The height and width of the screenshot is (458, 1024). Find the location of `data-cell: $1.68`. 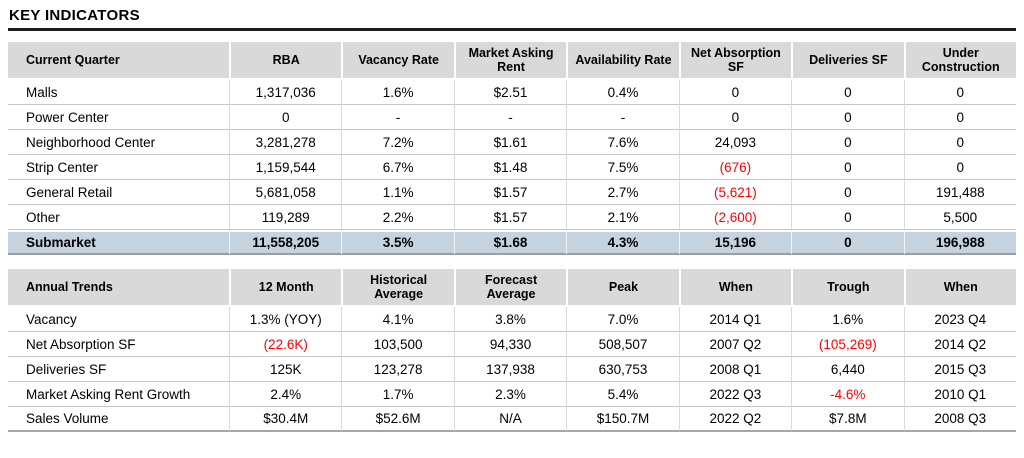

data-cell: $1.68 is located at coordinates (510, 242).